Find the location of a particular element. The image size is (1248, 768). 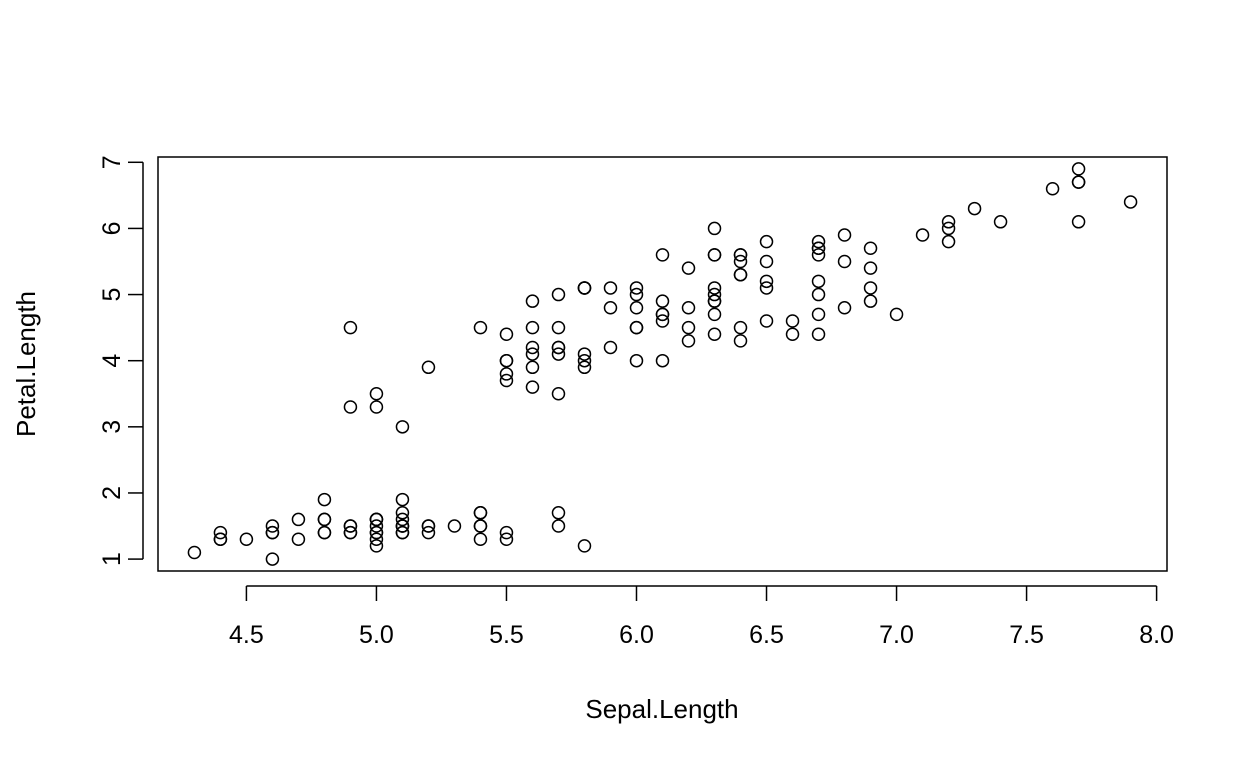

x-tick-label: 6.5 is located at coordinates (766, 635).